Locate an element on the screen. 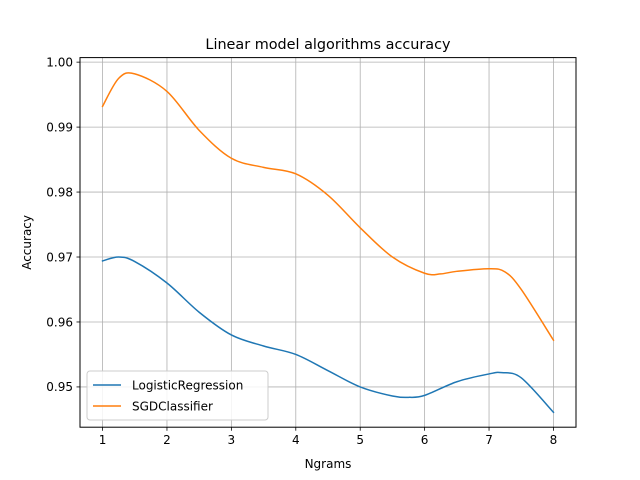 The height and width of the screenshot is (480, 640). legend-label-logisticregression: LogisticRegression is located at coordinates (187, 386).